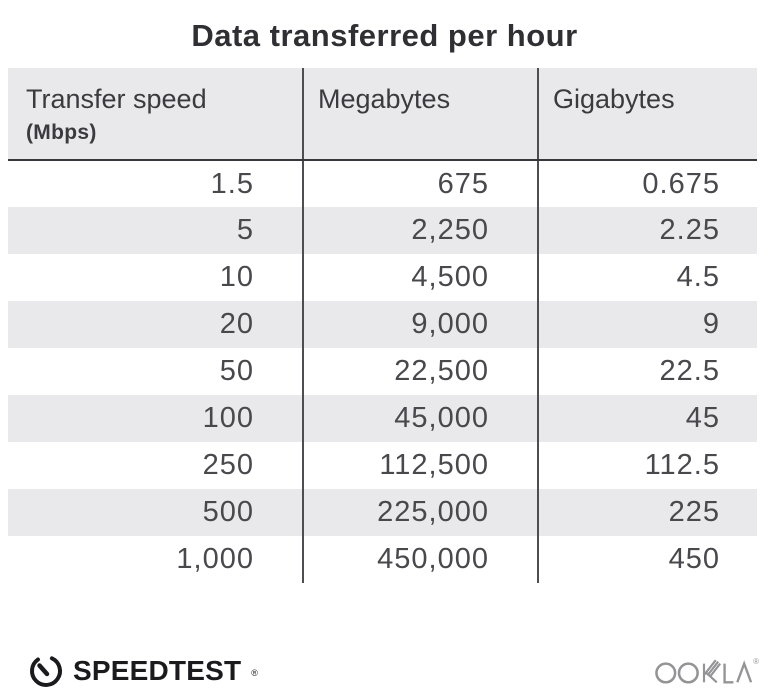 This screenshot has width=769, height=698. Describe the element at coordinates (647, 230) in the screenshot. I see `cell-gigabytes: 2.25` at that location.